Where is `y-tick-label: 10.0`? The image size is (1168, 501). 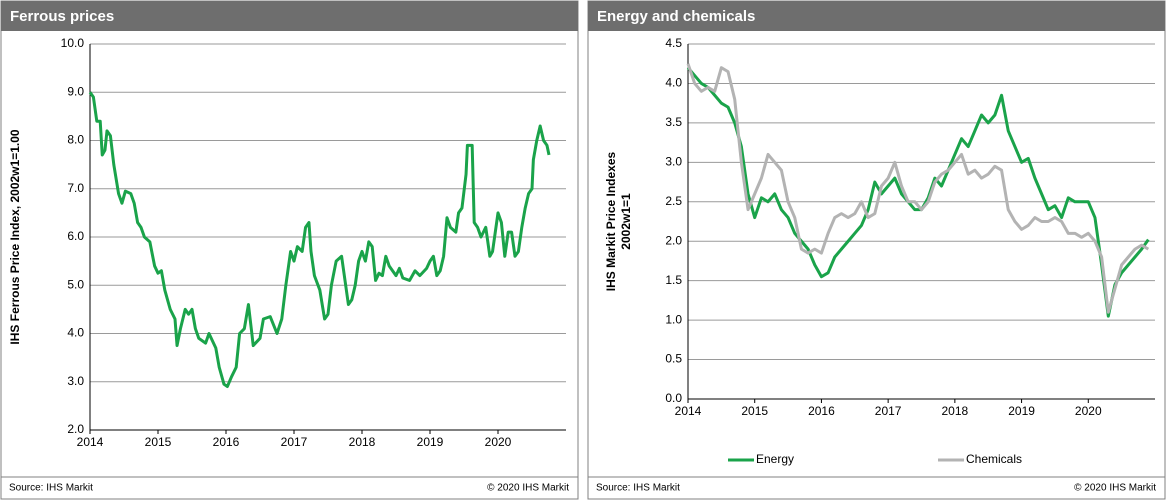 y-tick-label: 10.0 is located at coordinates (73, 43).